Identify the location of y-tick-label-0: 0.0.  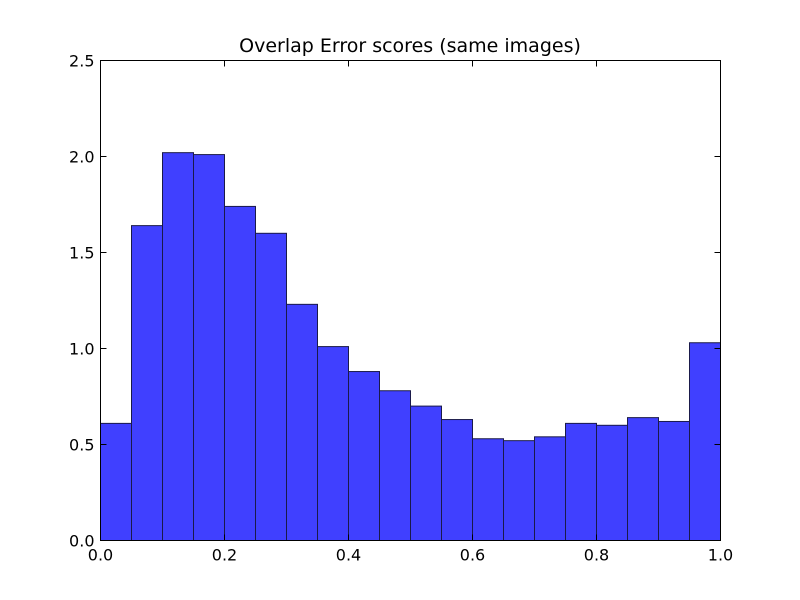
(81, 541).